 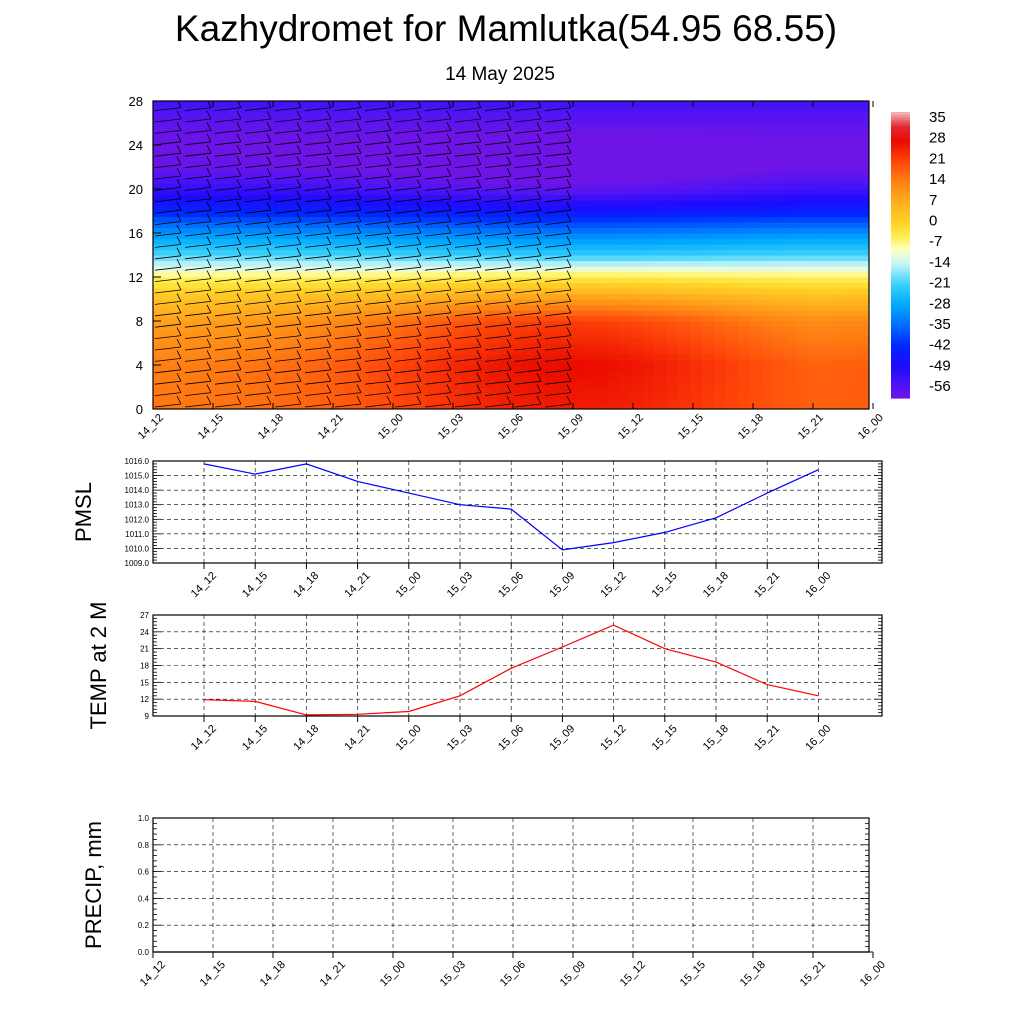 What do you see at coordinates (900, 254) in the screenshot?
I see `colorbar-band` at bounding box center [900, 254].